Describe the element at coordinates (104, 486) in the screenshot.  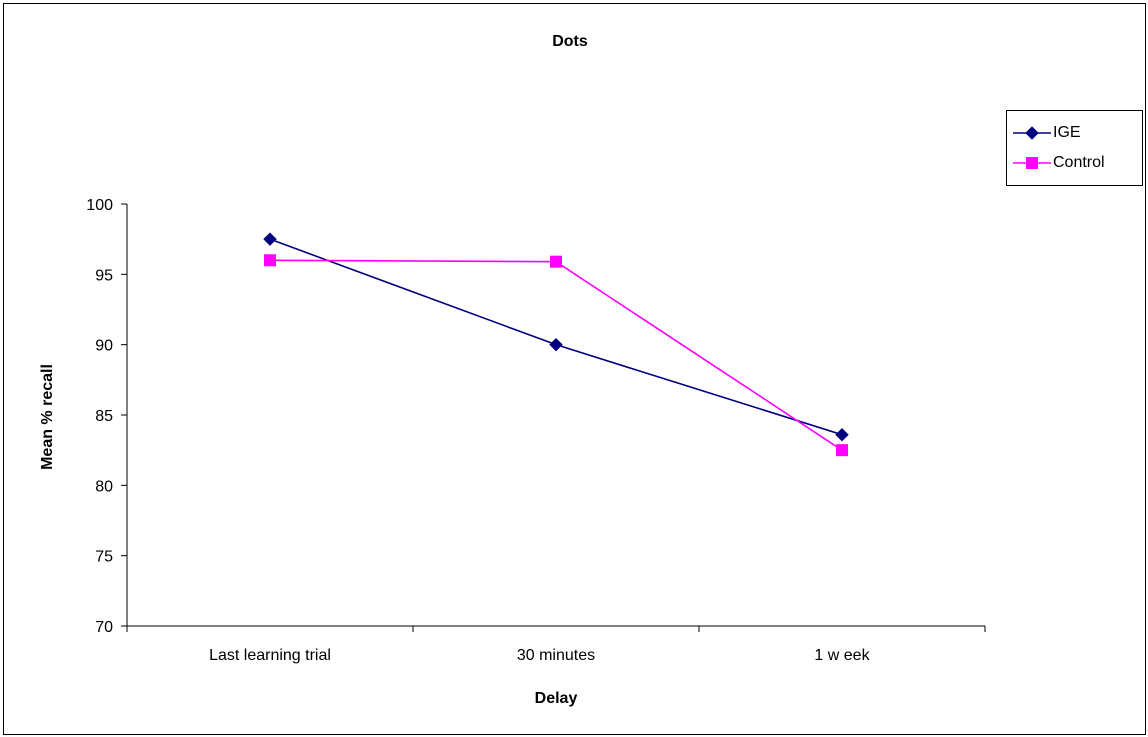
I see `y-tick-label: 80` at that location.